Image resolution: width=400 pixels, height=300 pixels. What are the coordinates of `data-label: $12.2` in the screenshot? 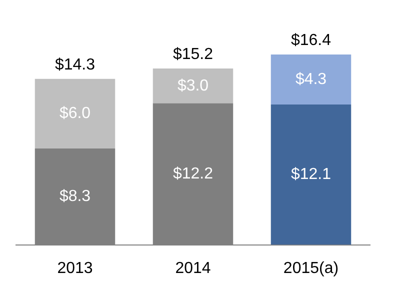 It's located at (193, 173).